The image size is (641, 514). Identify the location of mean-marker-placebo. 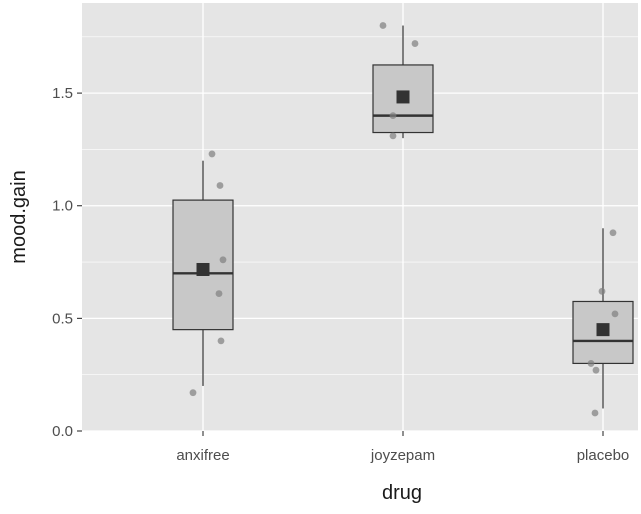
(603, 330).